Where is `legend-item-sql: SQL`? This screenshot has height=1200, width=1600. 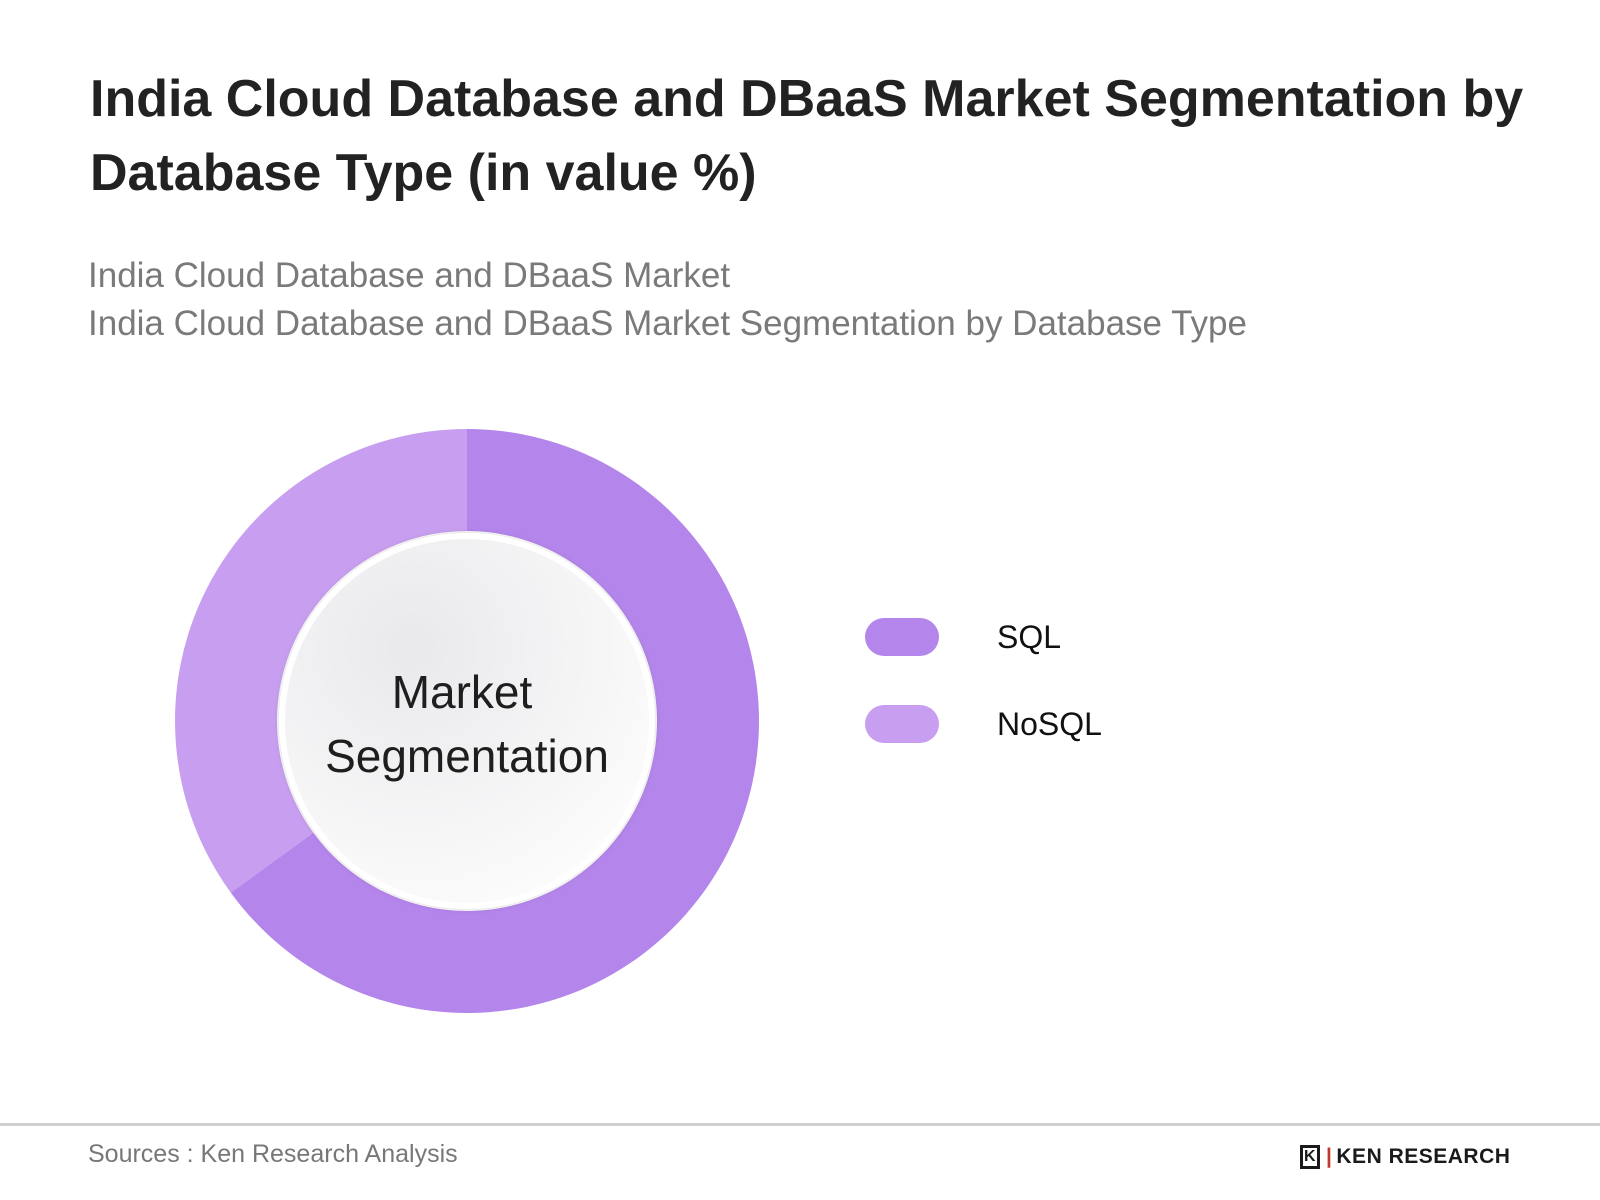 legend-item-sql: SQL is located at coordinates (983, 637).